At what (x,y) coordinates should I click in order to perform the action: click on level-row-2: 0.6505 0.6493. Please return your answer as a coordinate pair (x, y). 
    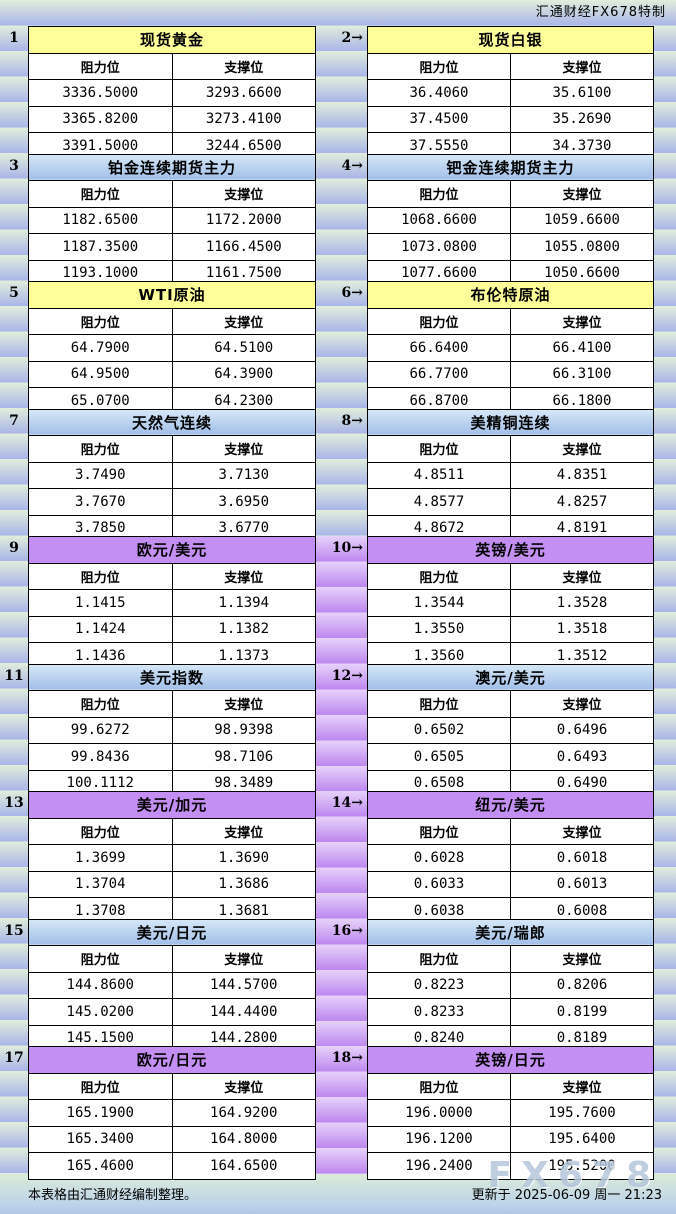
    Looking at the image, I should click on (510, 757).